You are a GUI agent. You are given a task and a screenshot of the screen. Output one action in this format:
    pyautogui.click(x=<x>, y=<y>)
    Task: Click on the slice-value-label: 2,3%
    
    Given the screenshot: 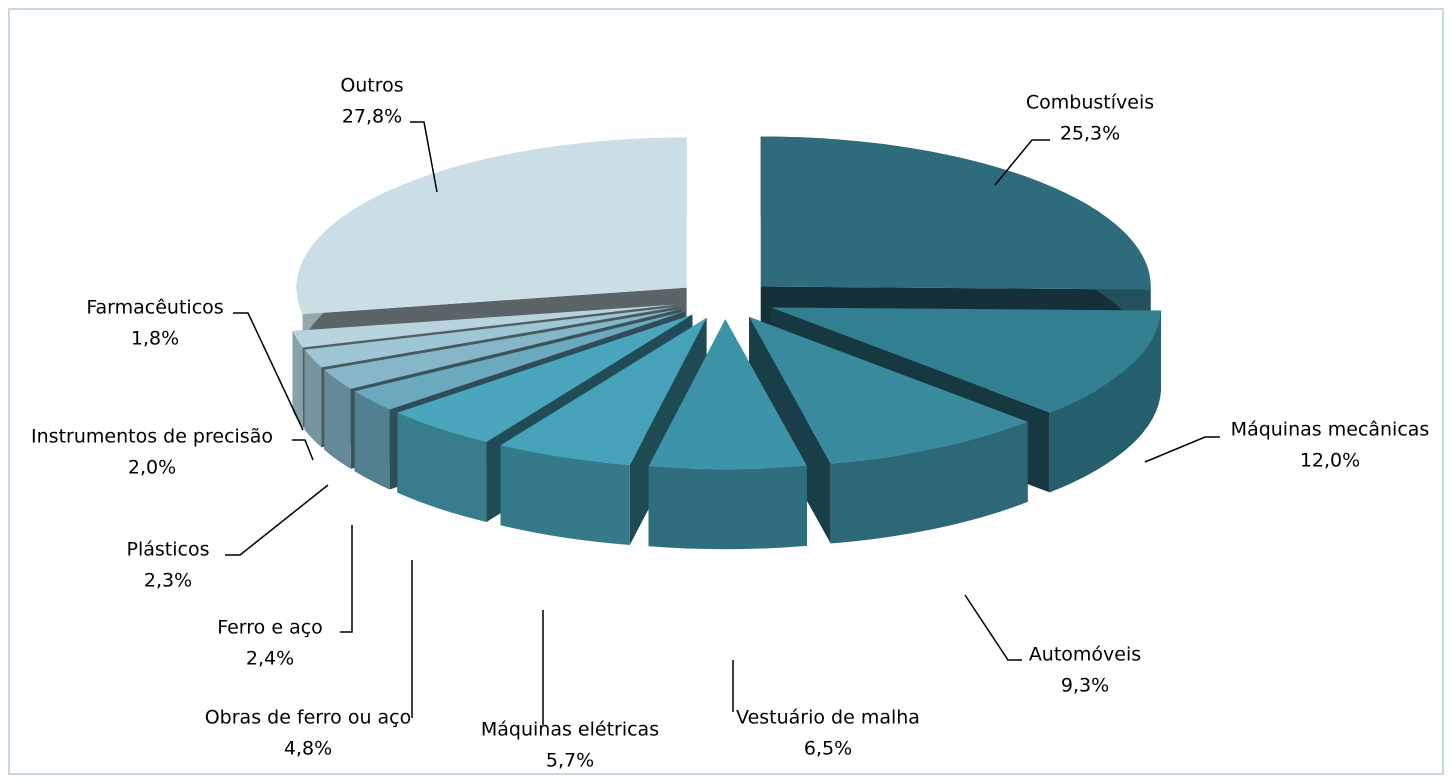 What is the action you would take?
    pyautogui.click(x=168, y=581)
    